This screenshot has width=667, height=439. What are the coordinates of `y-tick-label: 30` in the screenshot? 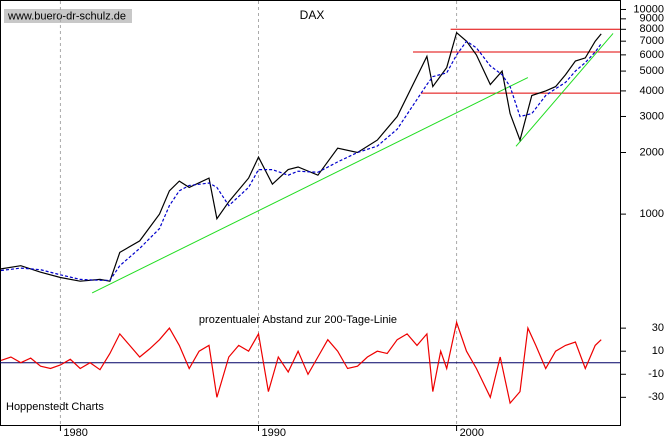 It's located at (658, 328).